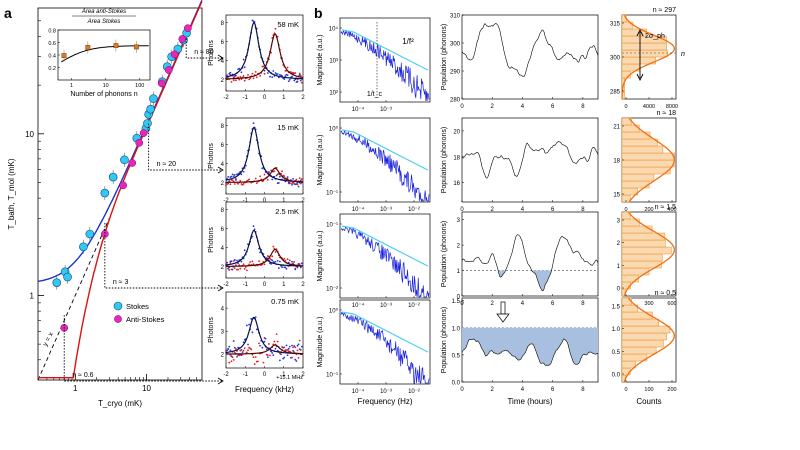 This screenshot has width=800, height=450. Describe the element at coordinates (648, 390) in the screenshot. I see `histogram-x-tick-label: 100` at that location.